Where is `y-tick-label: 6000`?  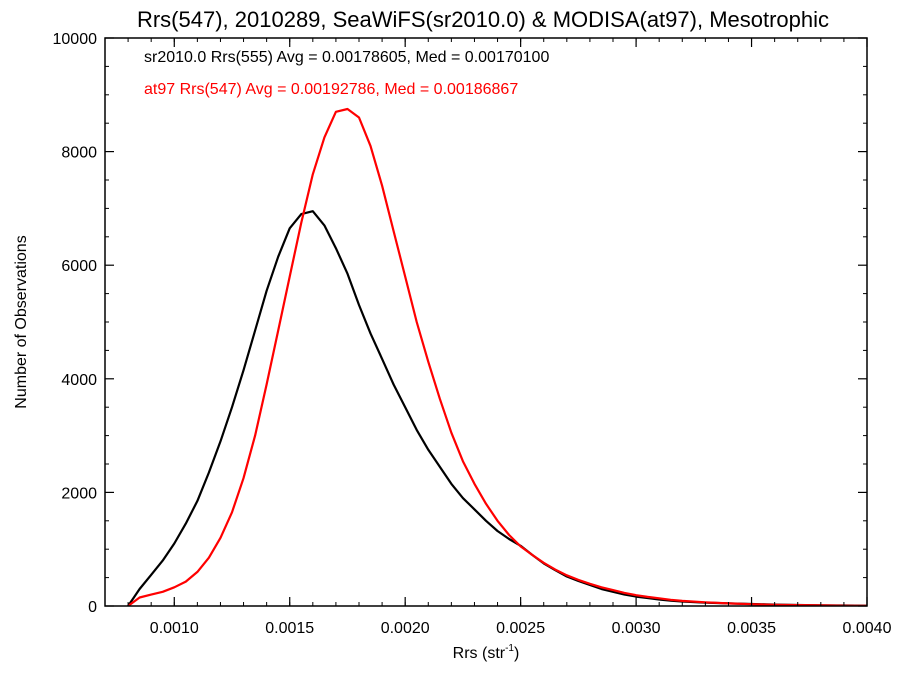 y-tick-label: 6000 is located at coordinates (79, 266).